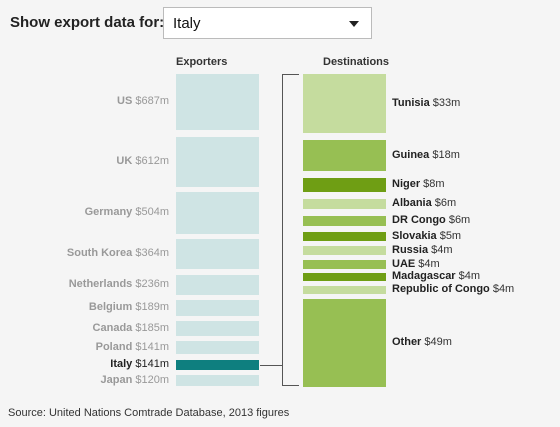 Image resolution: width=560 pixels, height=427 pixels. I want to click on destination-value: $49m, so click(436, 342).